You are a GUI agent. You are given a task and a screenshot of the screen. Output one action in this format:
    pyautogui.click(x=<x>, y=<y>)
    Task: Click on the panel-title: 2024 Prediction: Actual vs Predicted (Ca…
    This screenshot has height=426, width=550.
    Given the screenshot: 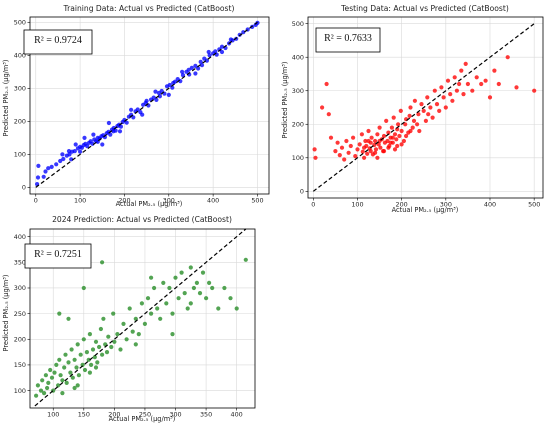 What is the action you would take?
    pyautogui.click(x=142, y=219)
    